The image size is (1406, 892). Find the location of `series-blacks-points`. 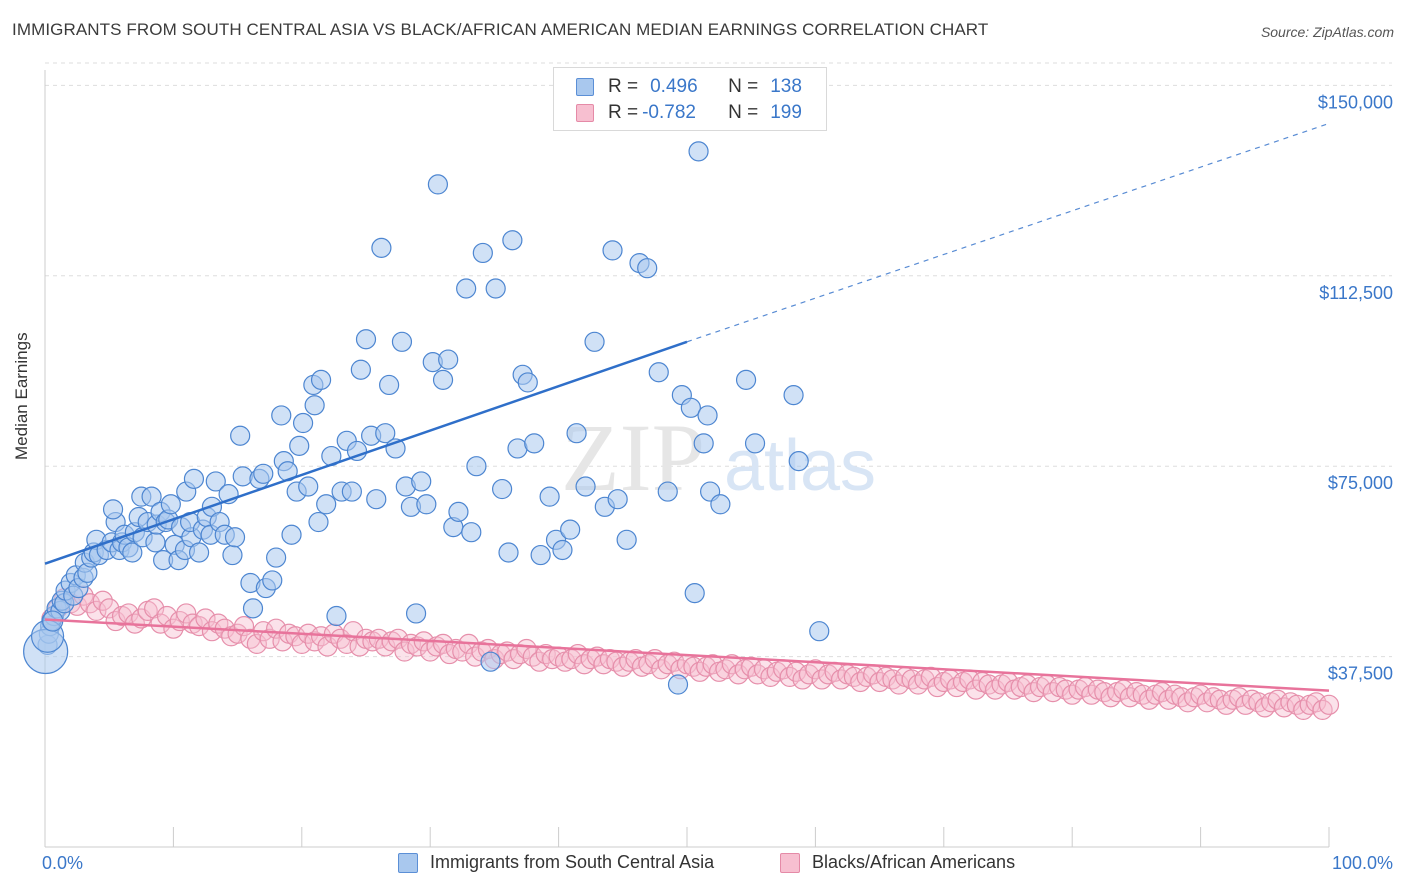

series-blacks-points is located at coordinates (690, 653).